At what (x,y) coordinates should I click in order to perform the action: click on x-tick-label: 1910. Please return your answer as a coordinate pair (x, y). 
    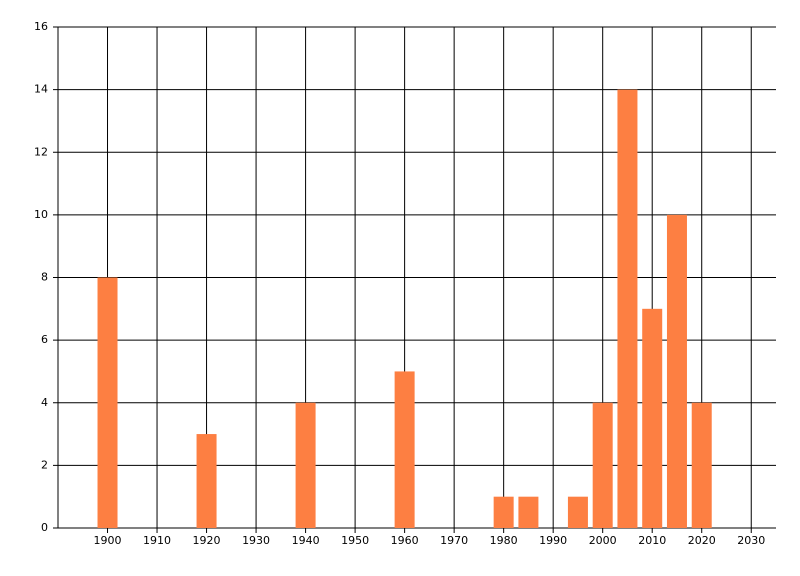
    Looking at the image, I should click on (157, 540).